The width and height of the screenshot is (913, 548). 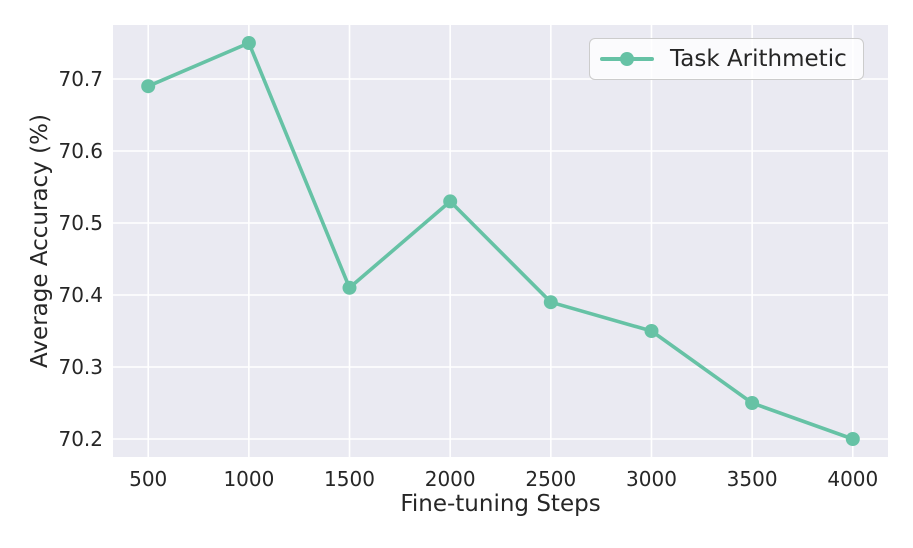 I want to click on y-tick-label: 70.7, so click(x=80, y=79).